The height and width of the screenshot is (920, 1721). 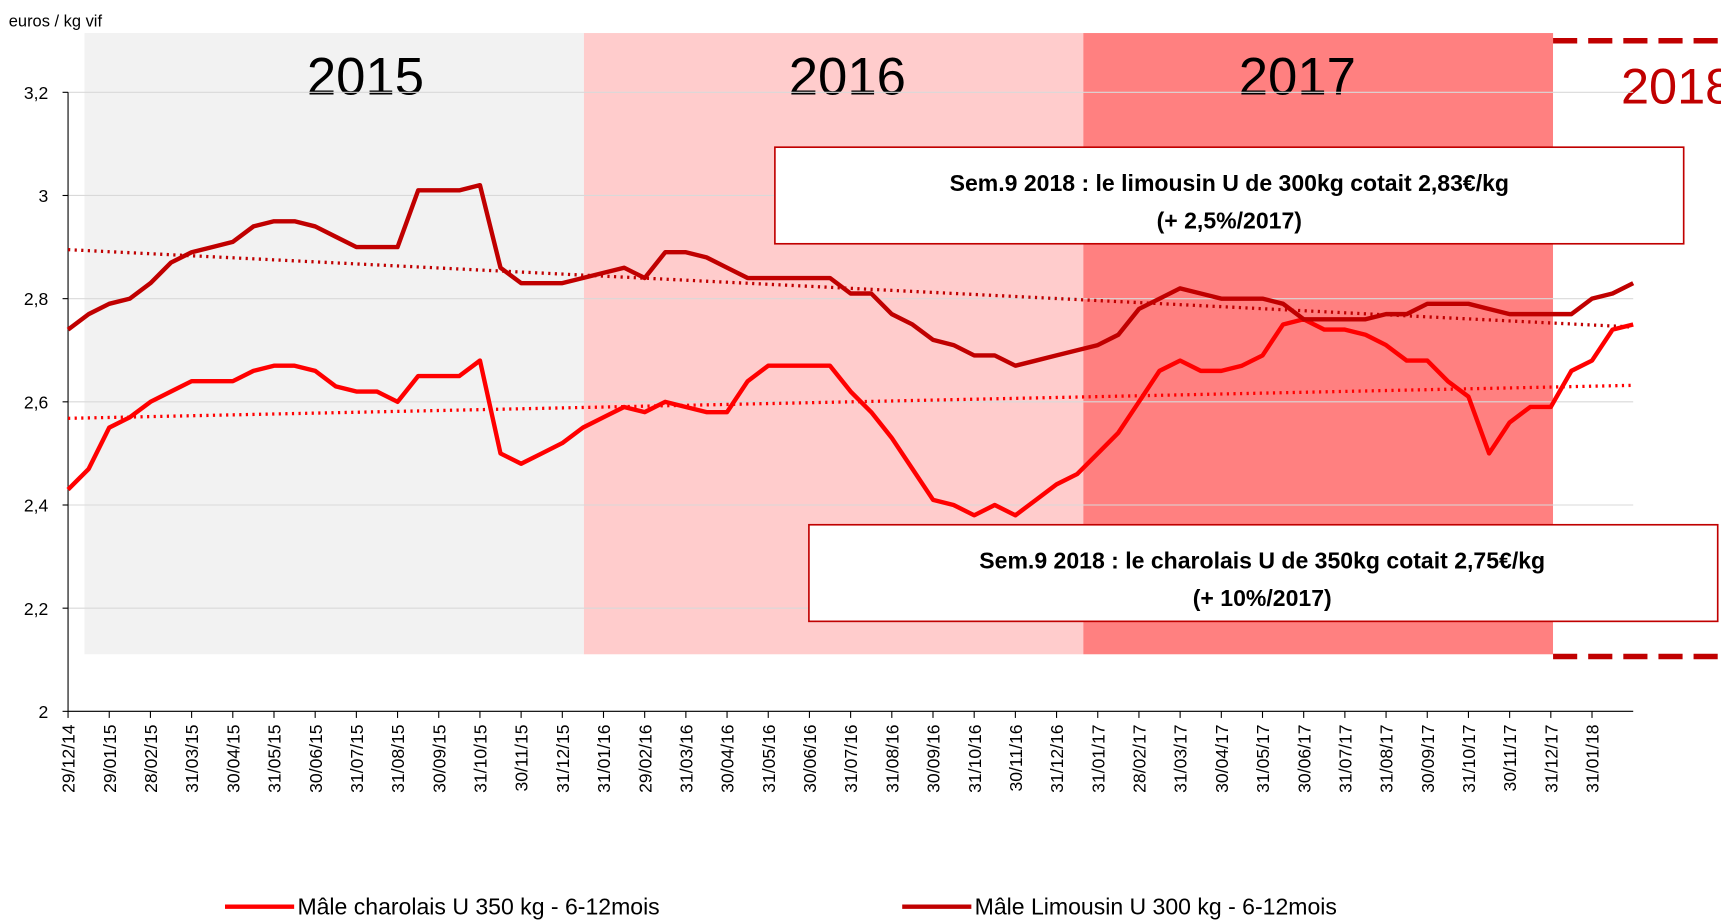 What do you see at coordinates (1263, 759) in the screenshot?
I see `x-tick-label: 31/05/17` at bounding box center [1263, 759].